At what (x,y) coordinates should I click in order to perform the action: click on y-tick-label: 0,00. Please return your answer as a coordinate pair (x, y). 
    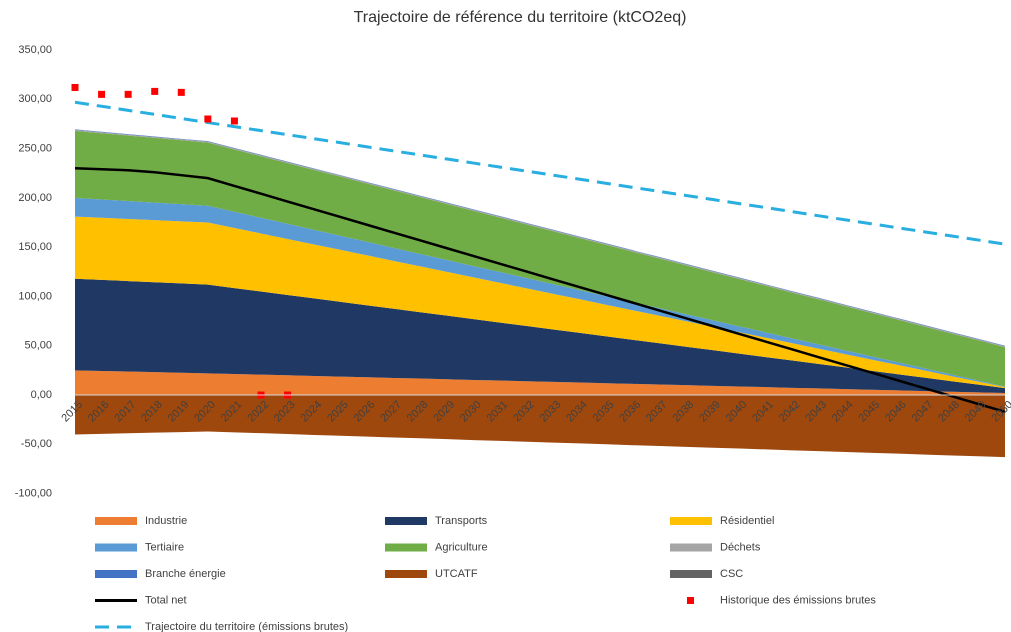
    Looking at the image, I should click on (41, 395).